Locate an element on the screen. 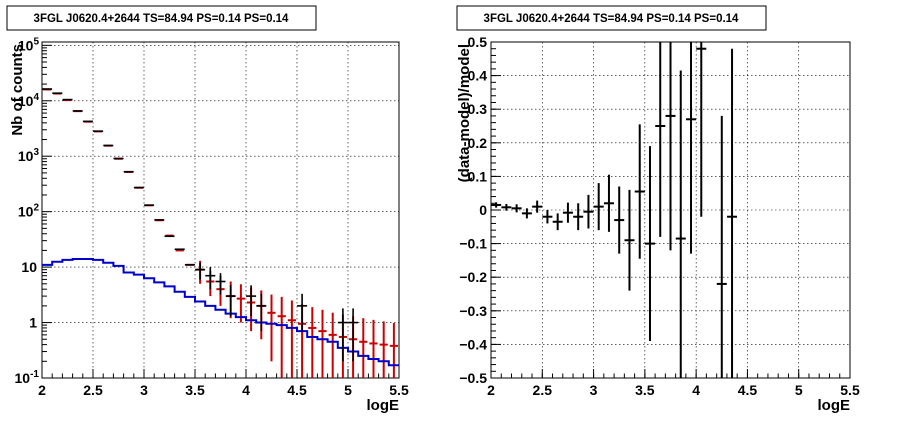 This screenshot has width=898, height=426. counts-title-box is located at coordinates (161, 18).